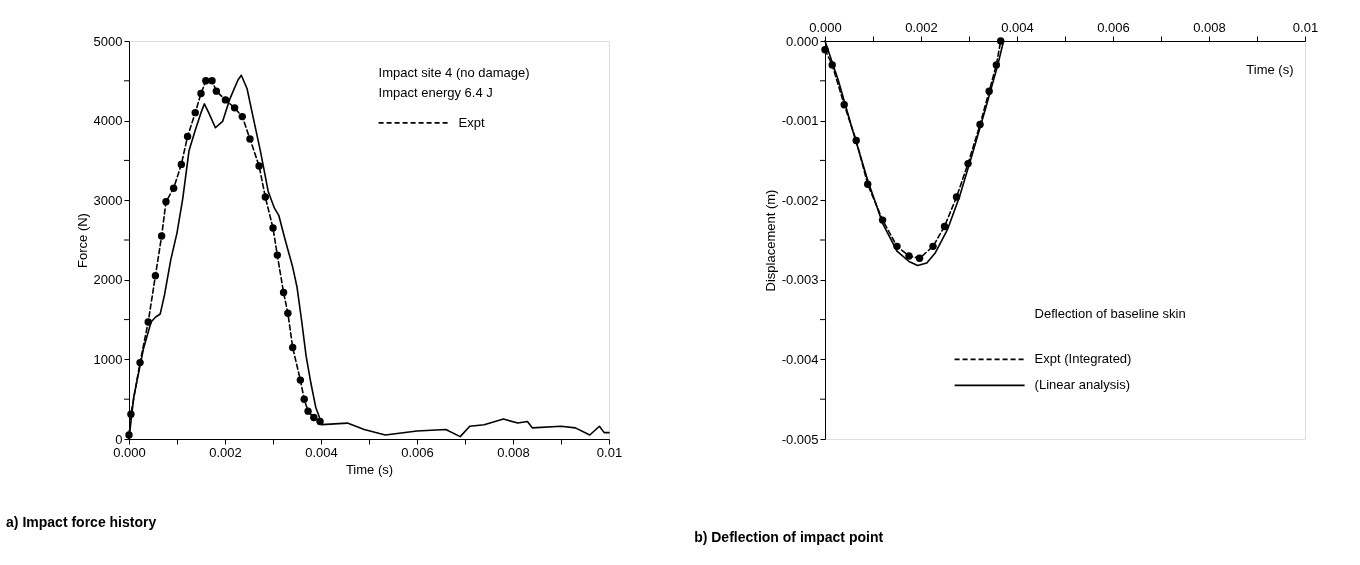  Describe the element at coordinates (82, 240) in the screenshot. I see `y-axis-title: Force (N)` at that location.